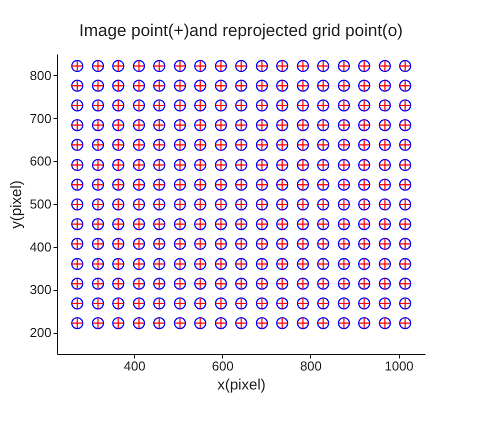 The height and width of the screenshot is (432, 501). Describe the element at coordinates (135, 366) in the screenshot. I see `x-tick-label: 400` at that location.